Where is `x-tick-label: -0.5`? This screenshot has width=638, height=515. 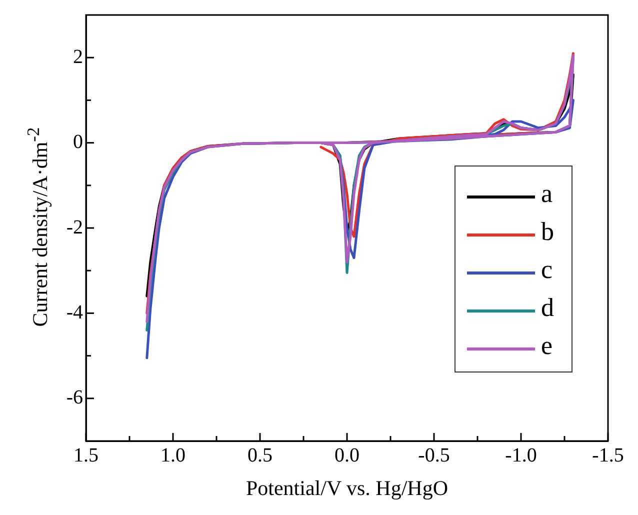
x-tick-label: -0.5 is located at coordinates (434, 455).